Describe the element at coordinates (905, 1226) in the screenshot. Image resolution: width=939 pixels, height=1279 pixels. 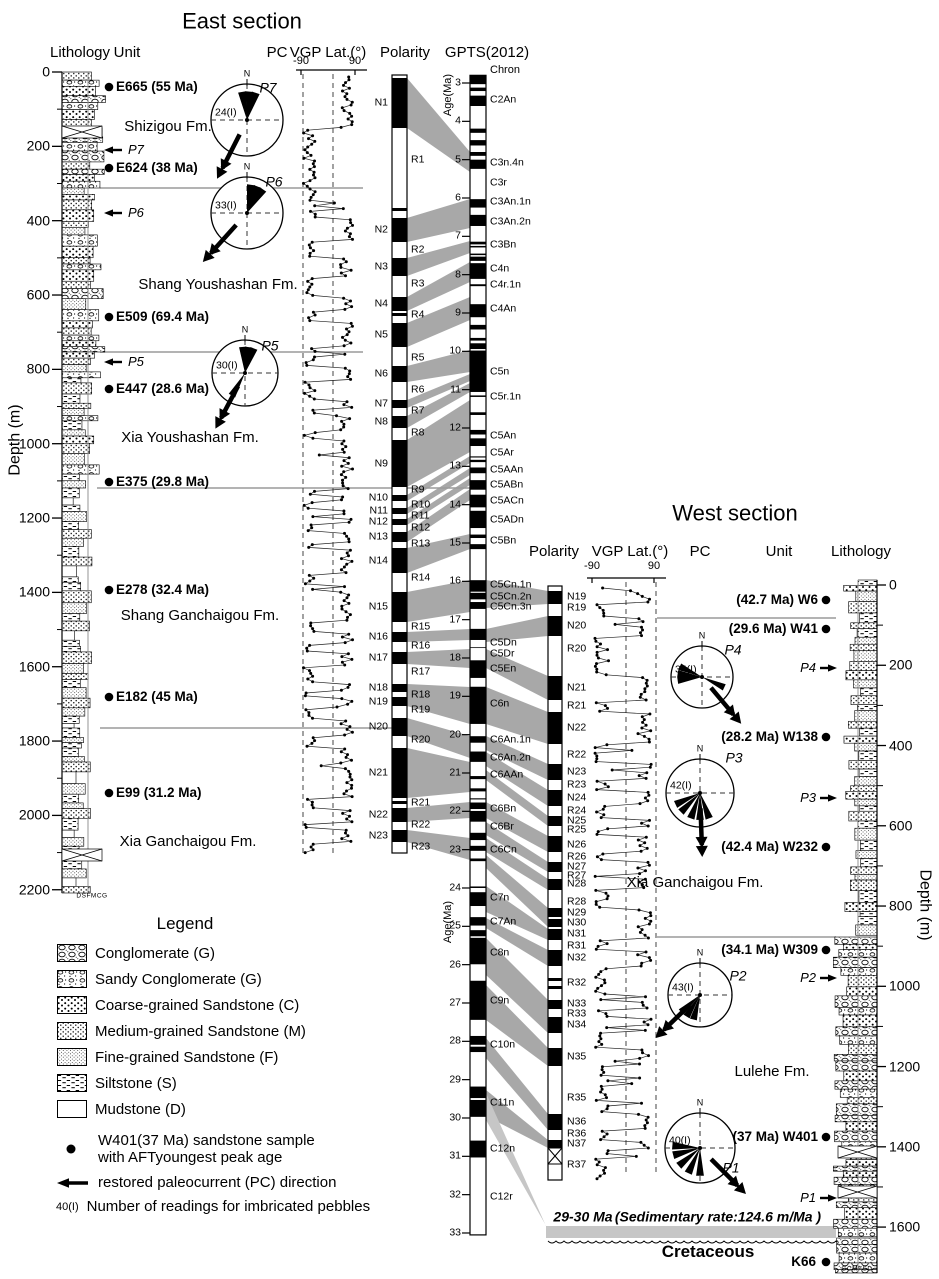
I see `west-depth-tick-label: 1600` at that location.